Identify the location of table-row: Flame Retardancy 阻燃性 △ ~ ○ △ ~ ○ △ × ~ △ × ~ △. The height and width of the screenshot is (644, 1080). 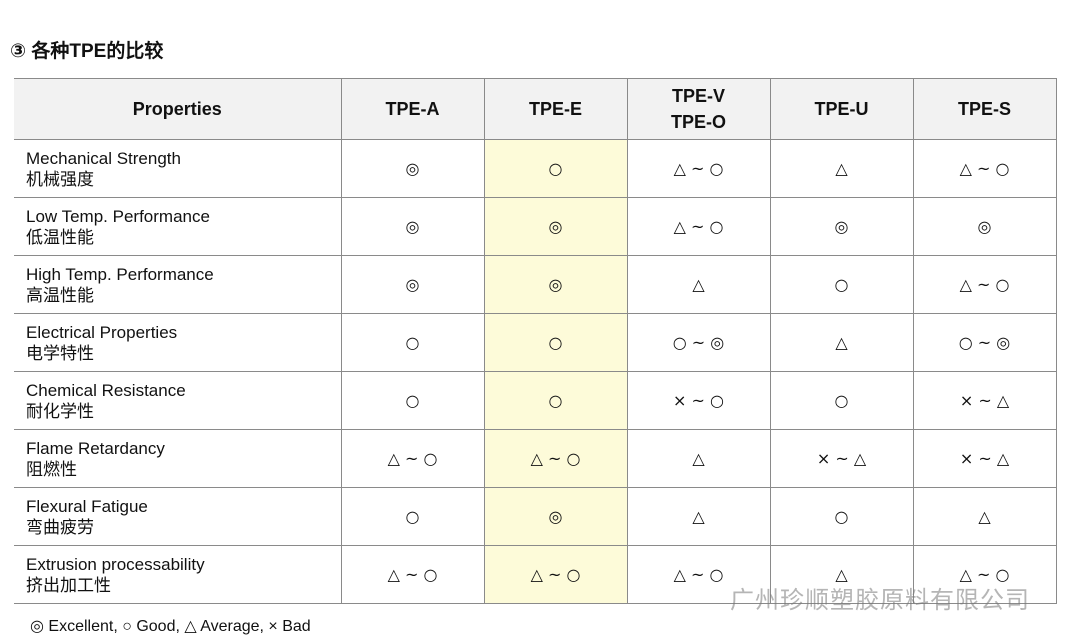
(535, 458).